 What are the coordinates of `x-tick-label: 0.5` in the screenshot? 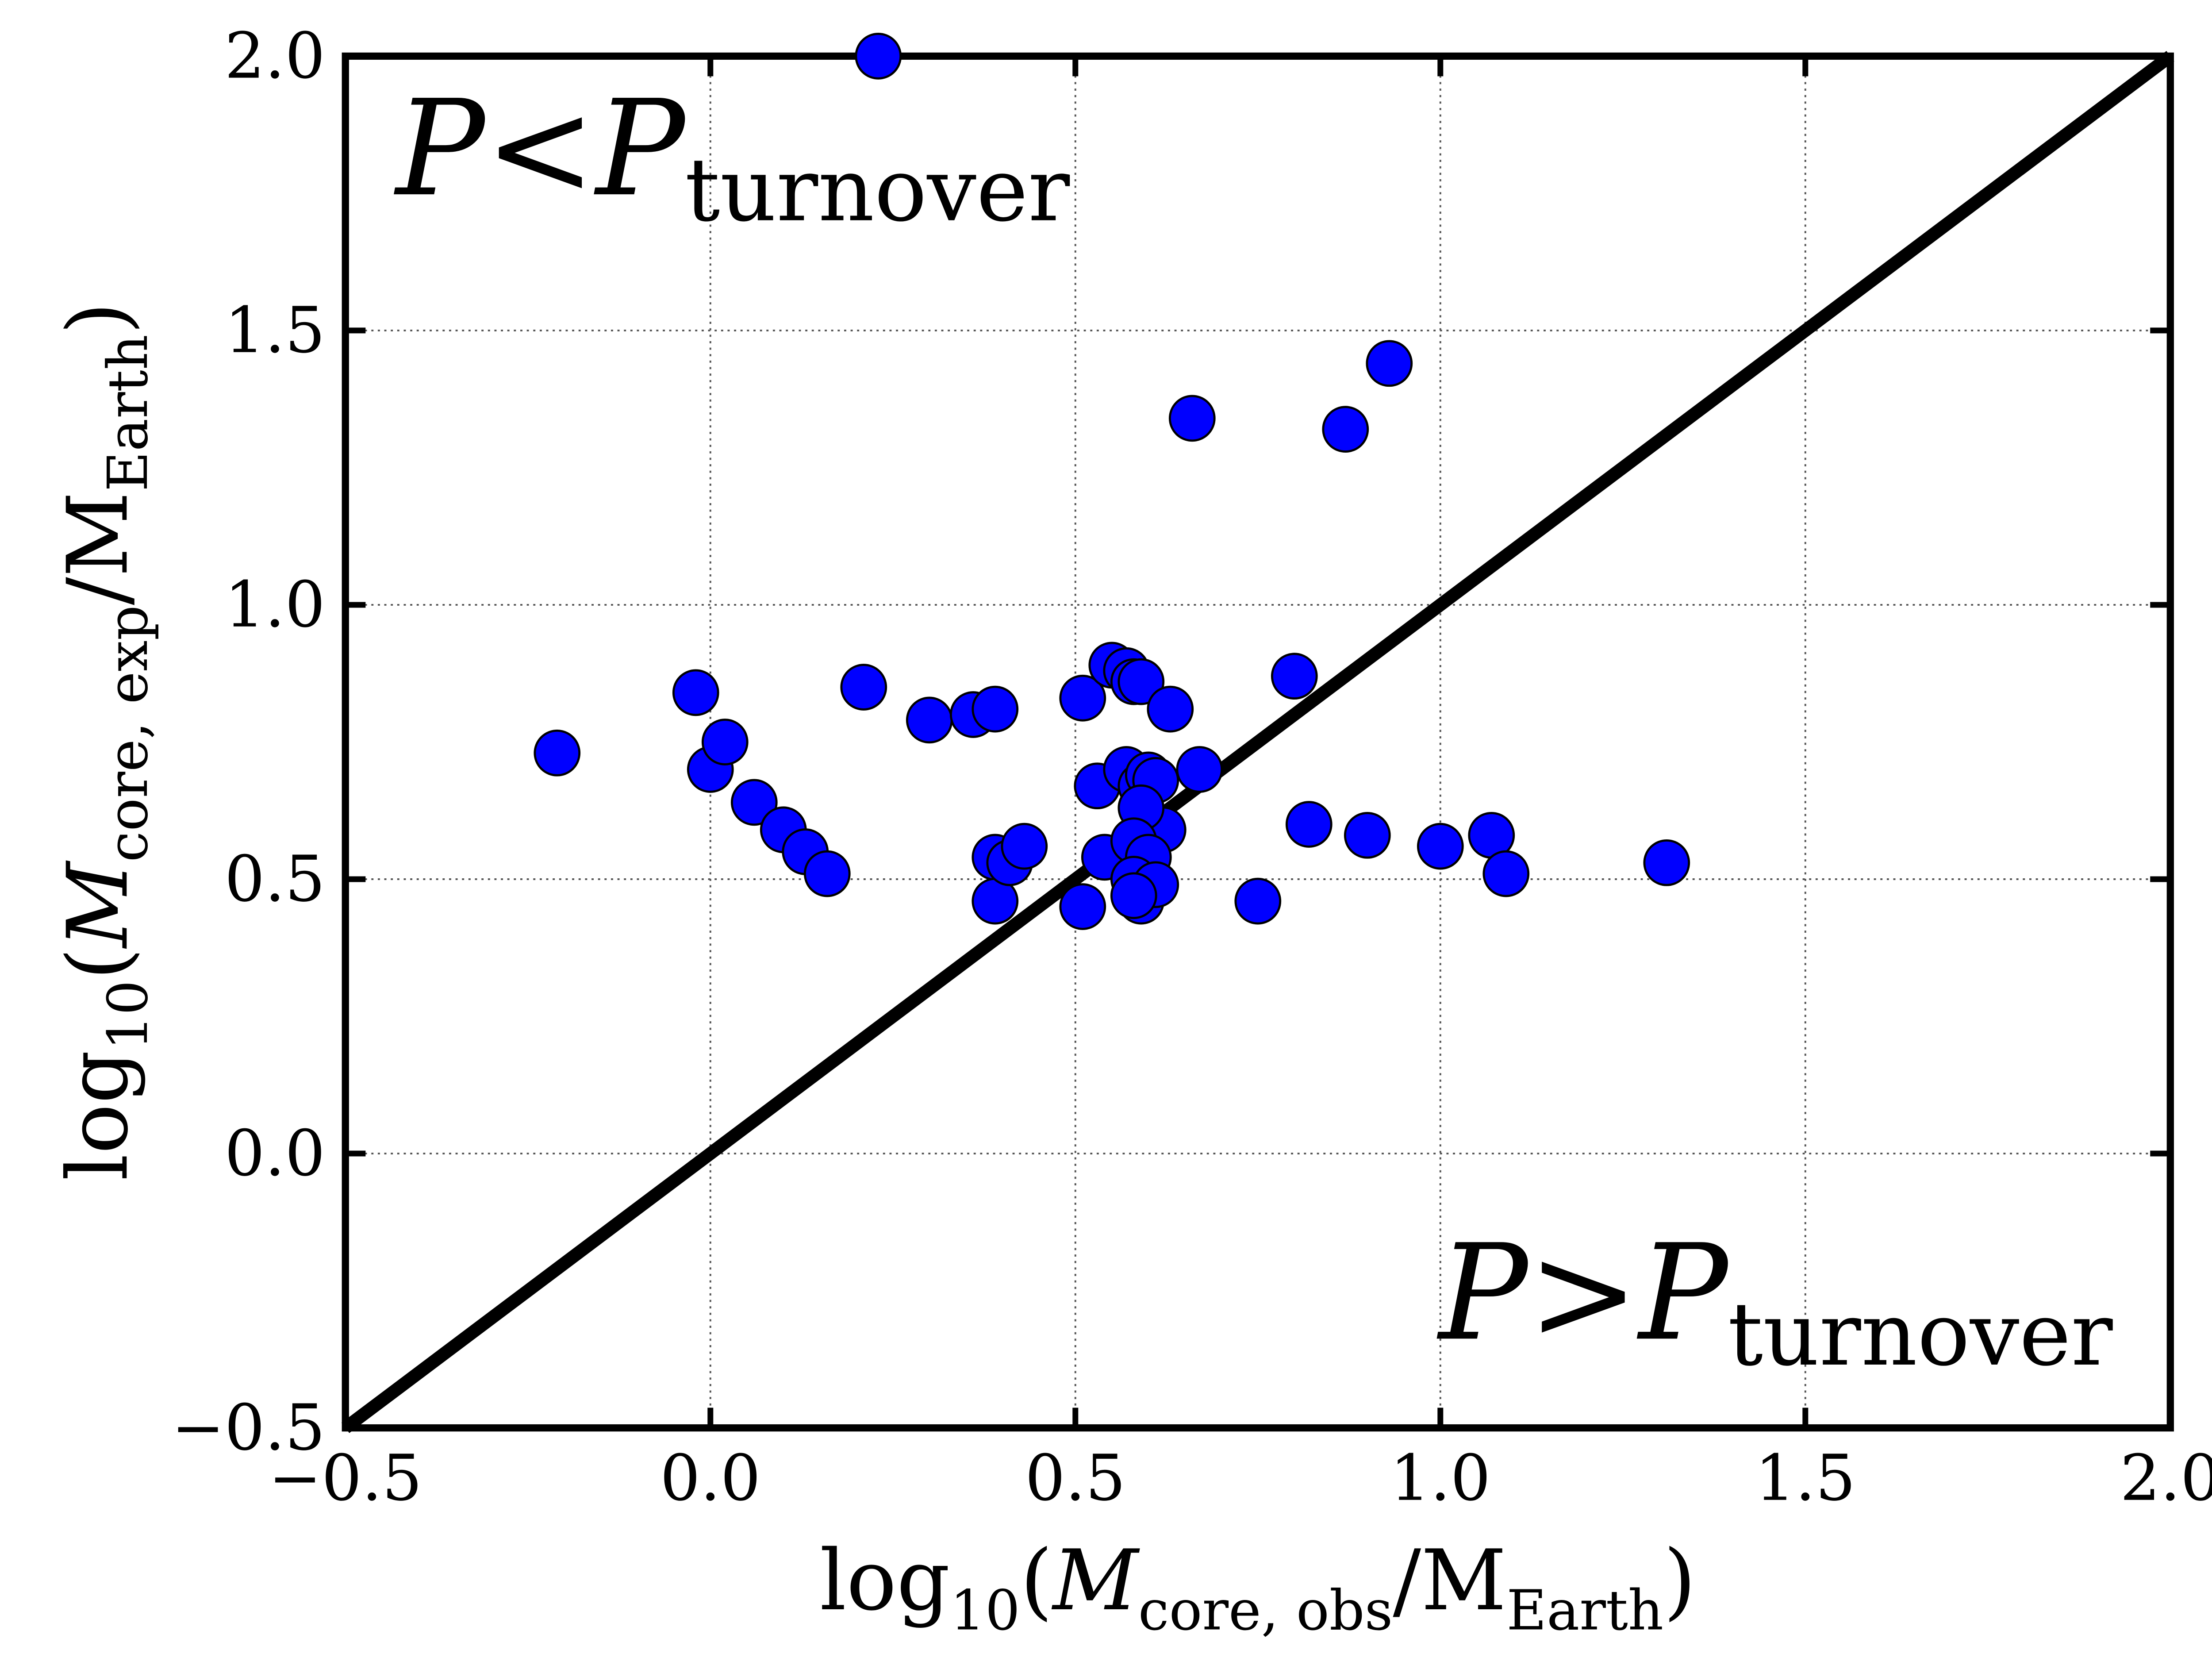 It's located at (1076, 1478).